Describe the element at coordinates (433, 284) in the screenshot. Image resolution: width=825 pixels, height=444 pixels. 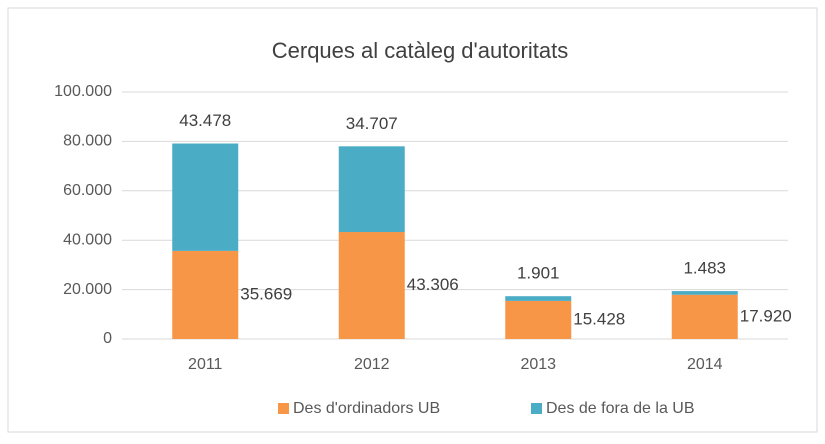
I see `data-label: 43.306` at that location.